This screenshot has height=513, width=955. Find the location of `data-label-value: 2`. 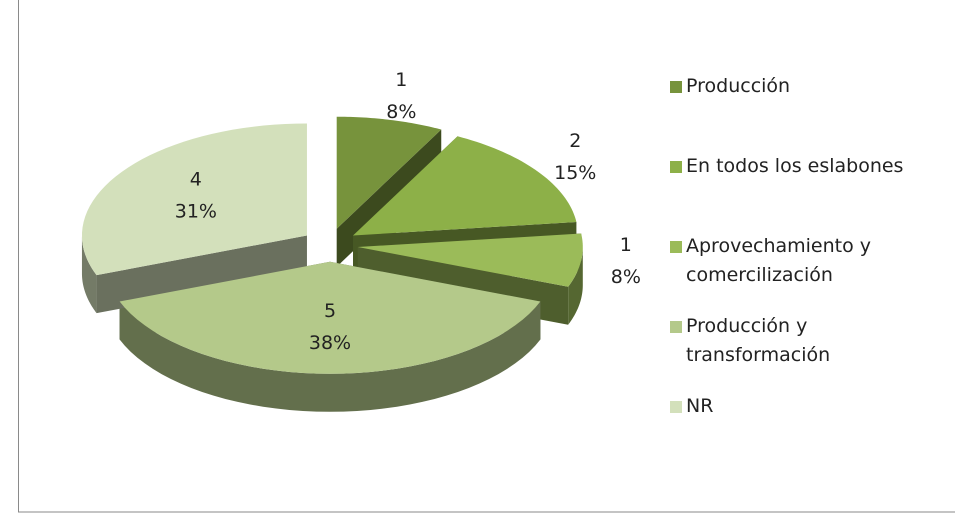

data-label-value: 2 is located at coordinates (575, 141).